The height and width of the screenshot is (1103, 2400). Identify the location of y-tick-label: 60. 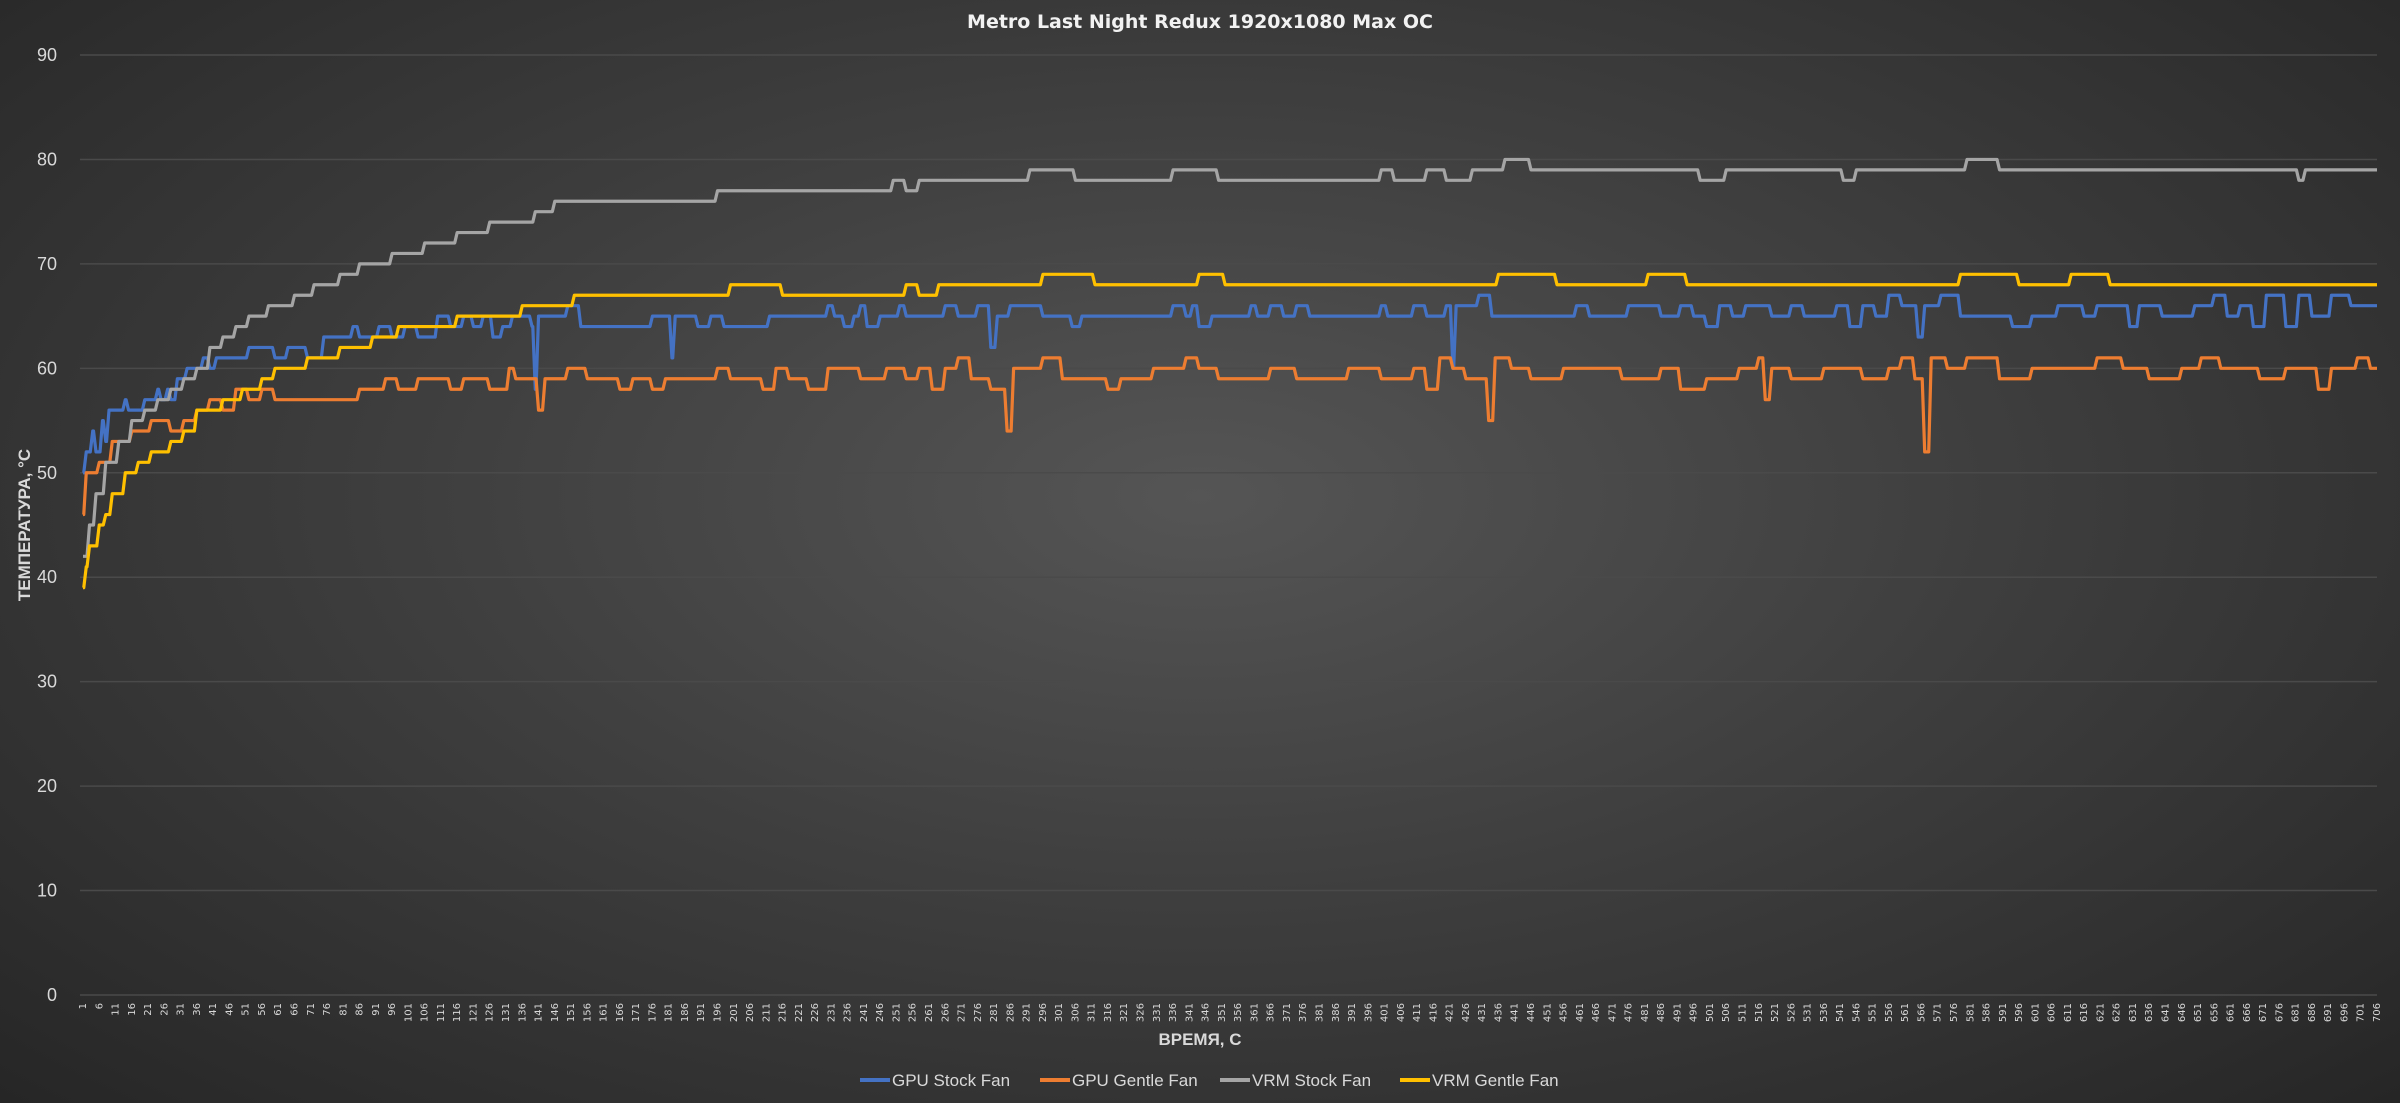
(47, 368).